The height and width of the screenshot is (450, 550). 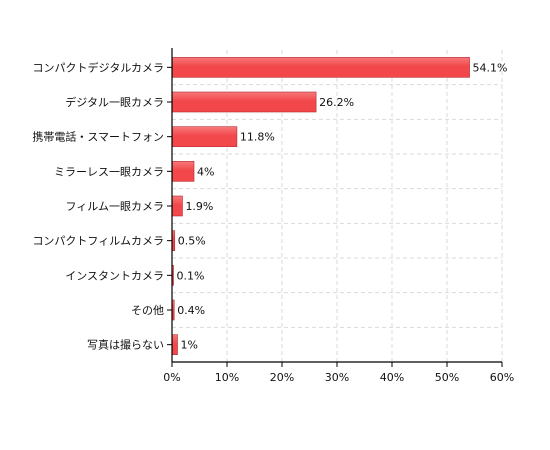 What do you see at coordinates (336, 102) in the screenshot?
I see `value-label-1: 26.2%` at bounding box center [336, 102].